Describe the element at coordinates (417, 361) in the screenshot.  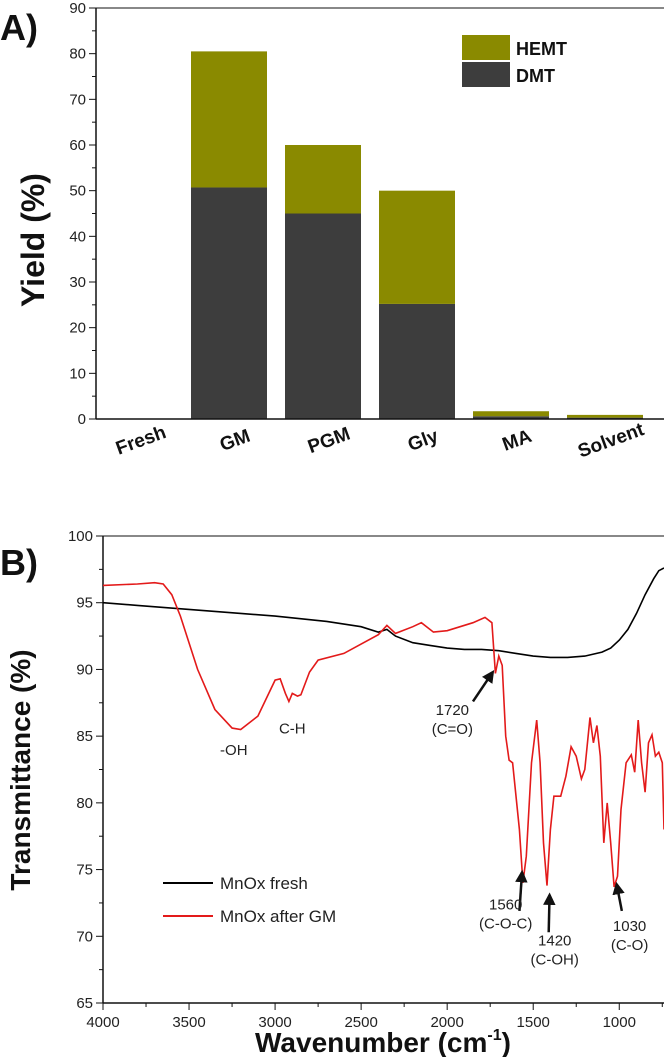
I see `bar-dmt-gly` at that location.